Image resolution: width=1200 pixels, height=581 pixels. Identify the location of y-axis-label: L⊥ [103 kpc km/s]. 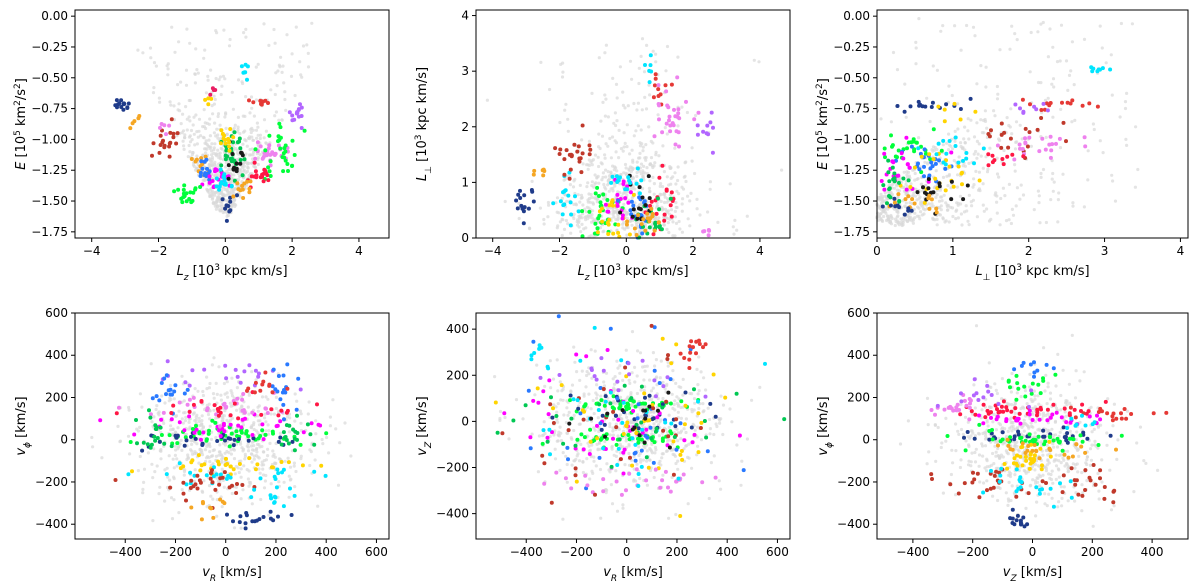
(424, 124).